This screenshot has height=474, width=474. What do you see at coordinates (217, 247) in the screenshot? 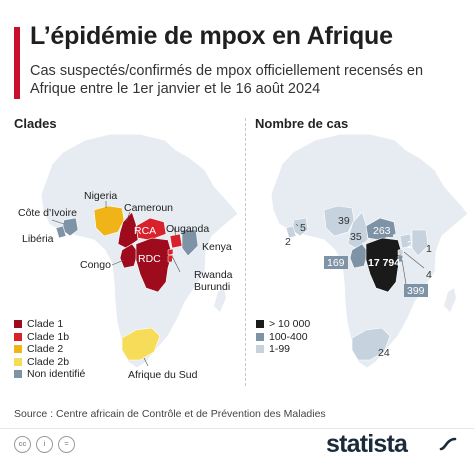
I see `left-label-kenya: Kenya` at bounding box center [217, 247].